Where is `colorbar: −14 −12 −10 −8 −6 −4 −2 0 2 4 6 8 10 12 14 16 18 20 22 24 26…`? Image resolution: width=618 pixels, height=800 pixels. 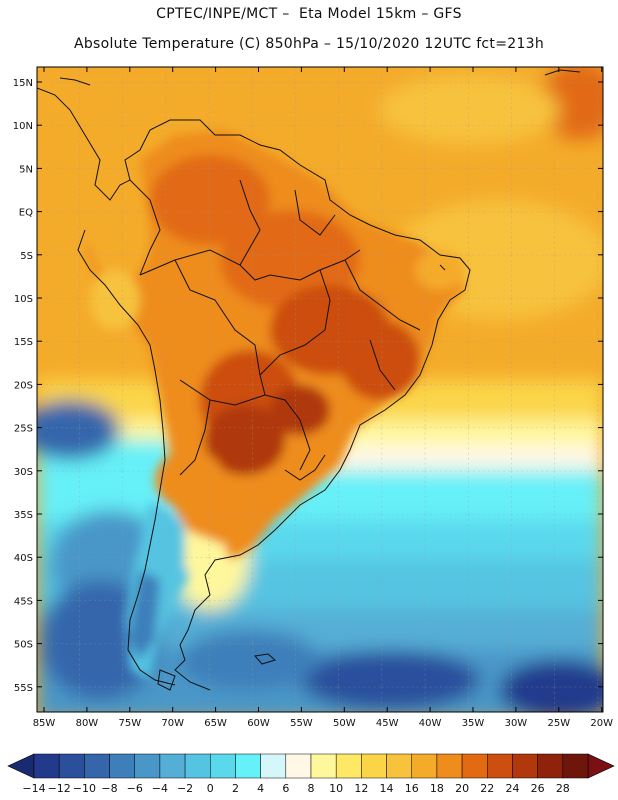 colorbar: −14 −12 −10 −8 −6 −4 −2 0 2 4 6 8 10 12 14 16 18 20 22 24 26… is located at coordinates (311, 774).